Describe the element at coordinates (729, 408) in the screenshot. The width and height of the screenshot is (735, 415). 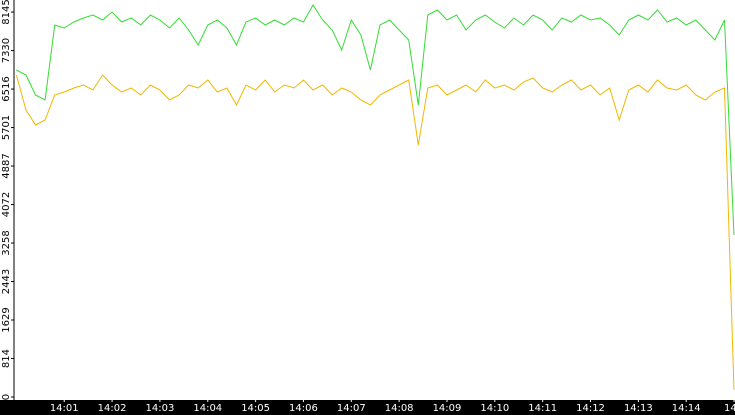
I see `x-tick-label: 14` at that location.